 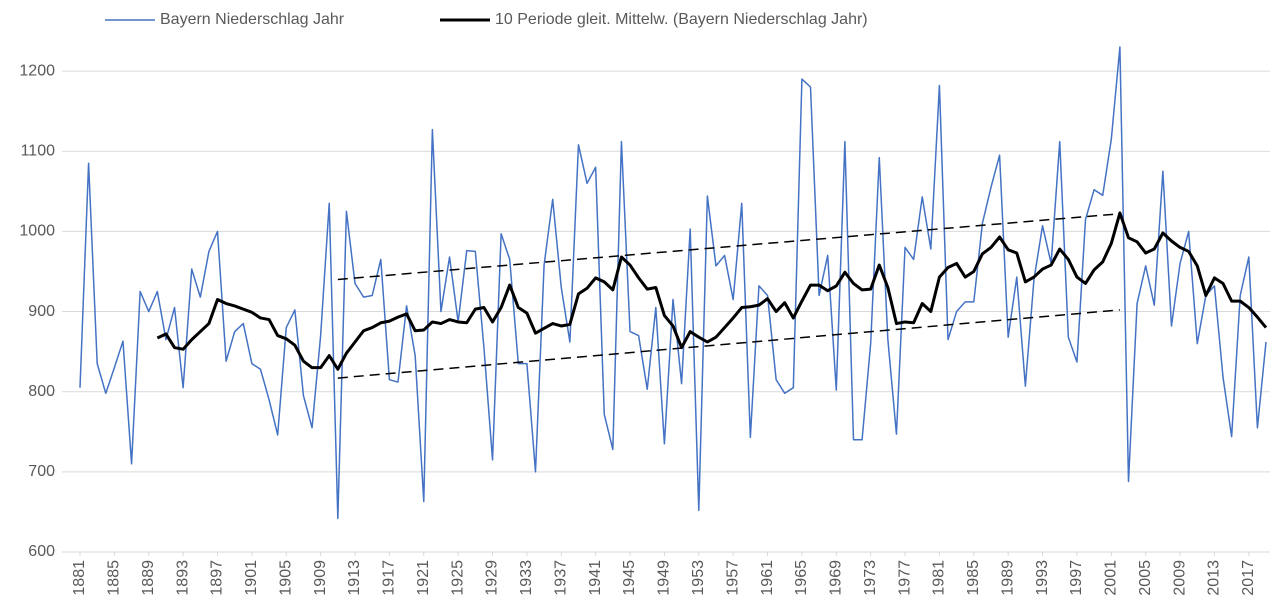 I want to click on x-tick-label: 1965, so click(x=801, y=578).